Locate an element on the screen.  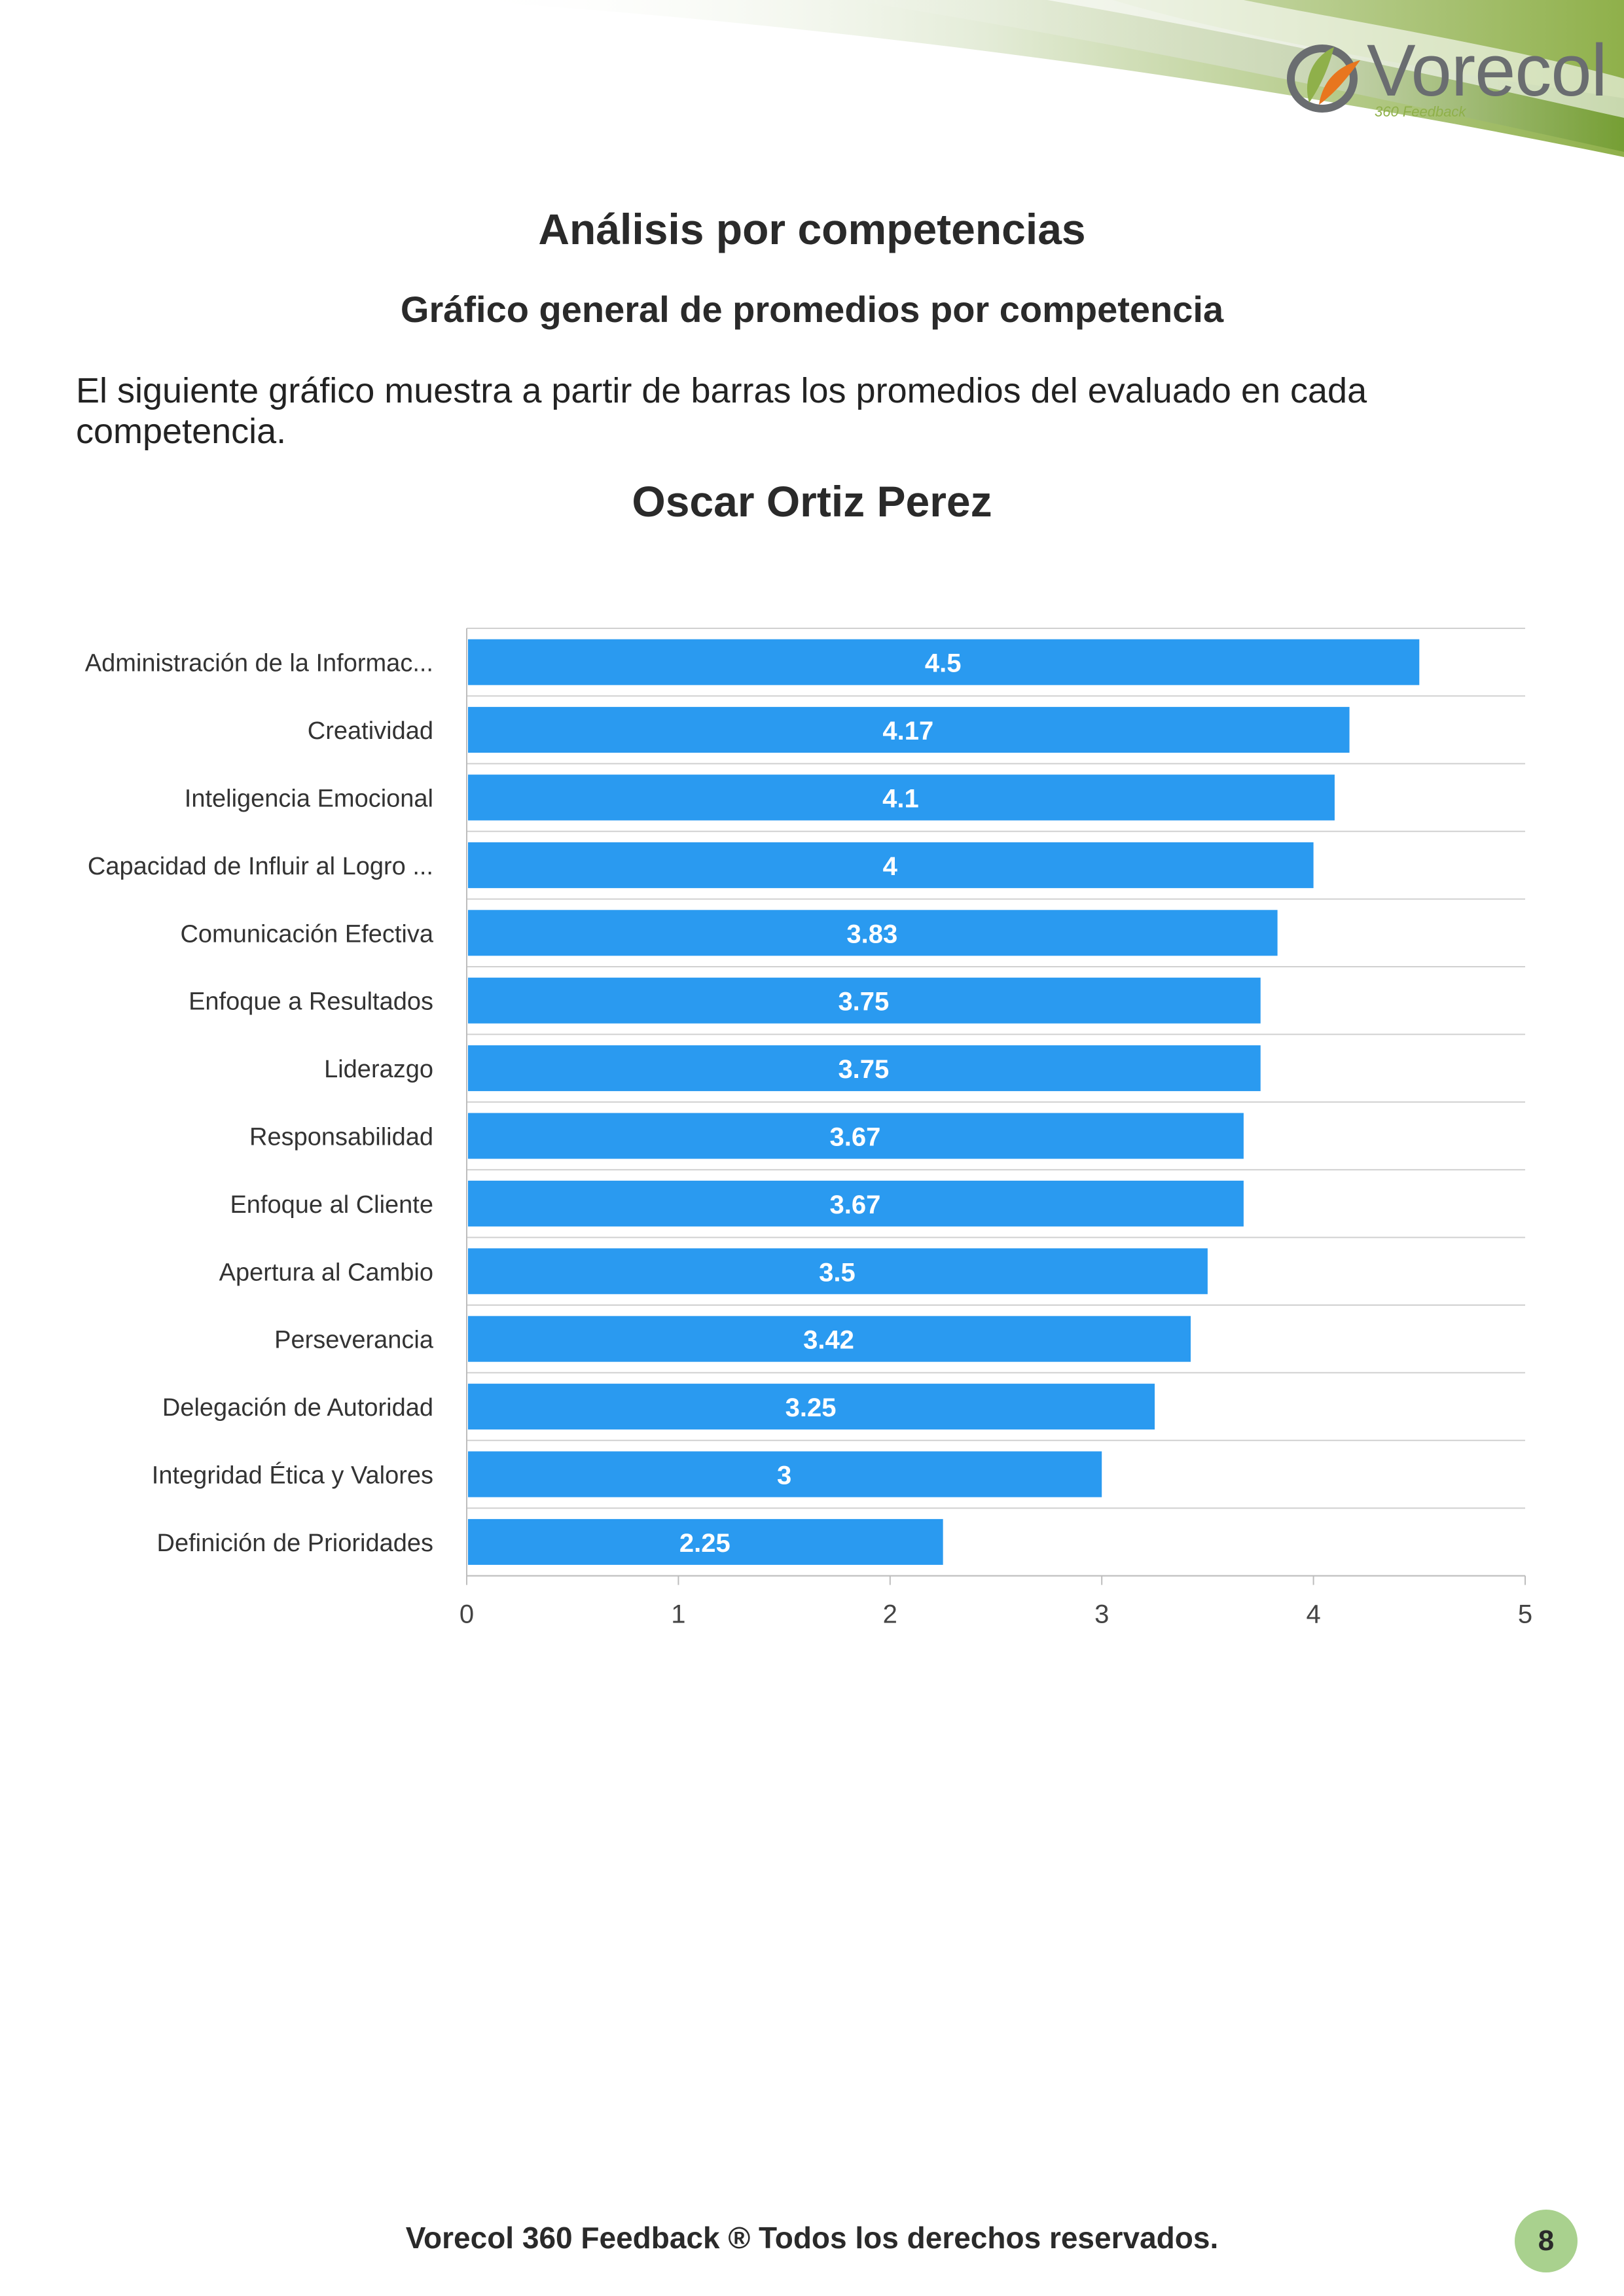
bar-value-label: 3 is located at coordinates (784, 1476).